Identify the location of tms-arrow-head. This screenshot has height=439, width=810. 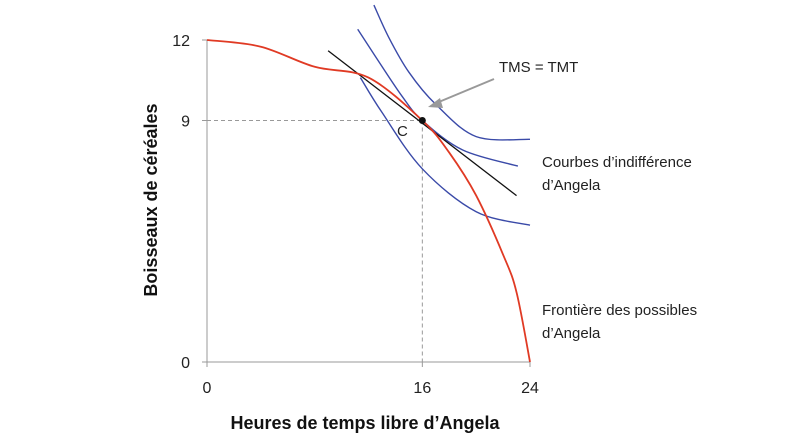
(435, 103).